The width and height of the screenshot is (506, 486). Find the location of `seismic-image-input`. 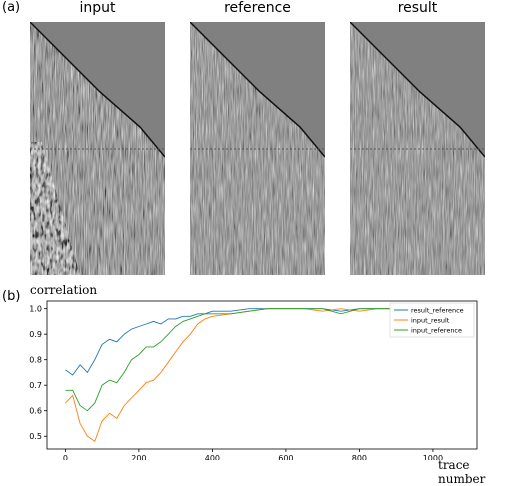

seismic-image-input is located at coordinates (97, 148).